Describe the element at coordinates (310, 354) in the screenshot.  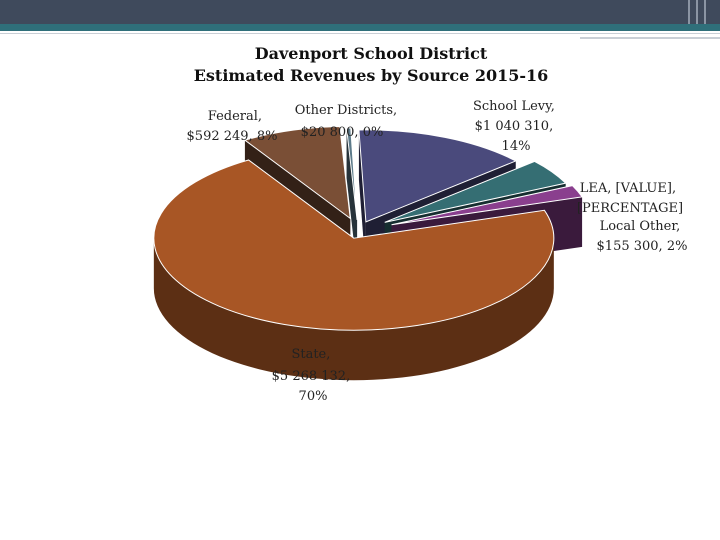
I see `slice-label-state-line-1: State,` at that location.